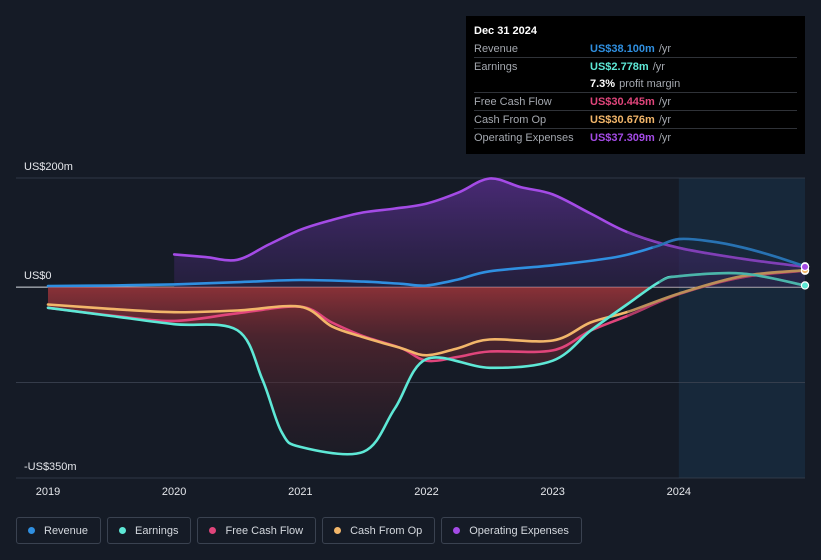 The image size is (821, 560). Describe the element at coordinates (496, 66) in the screenshot. I see `tooltip-label: Earnings` at that location.